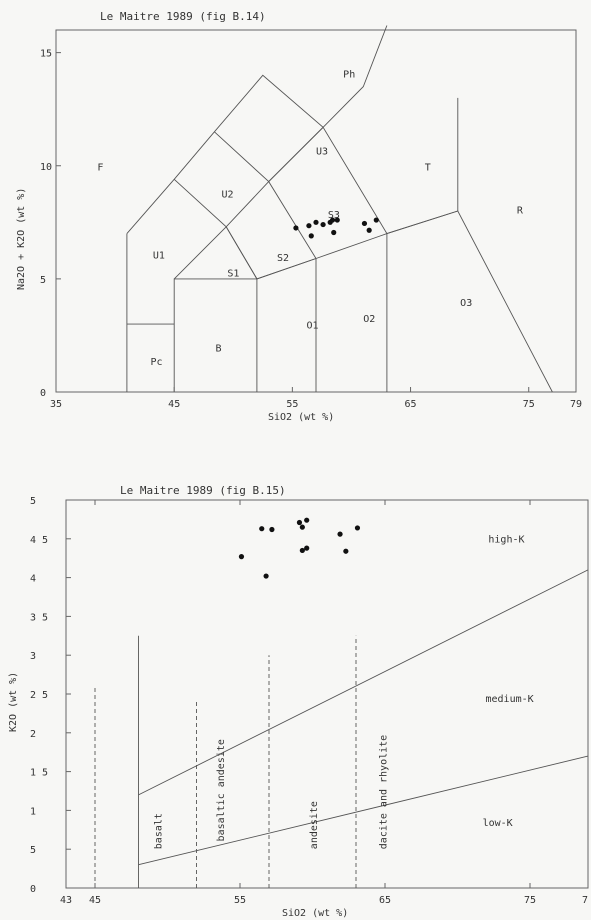 This screenshot has height=920, width=591. Describe the element at coordinates (21, 239) in the screenshot. I see `tas-y-axis-label: Na2O + K2O (wt %)` at that location.